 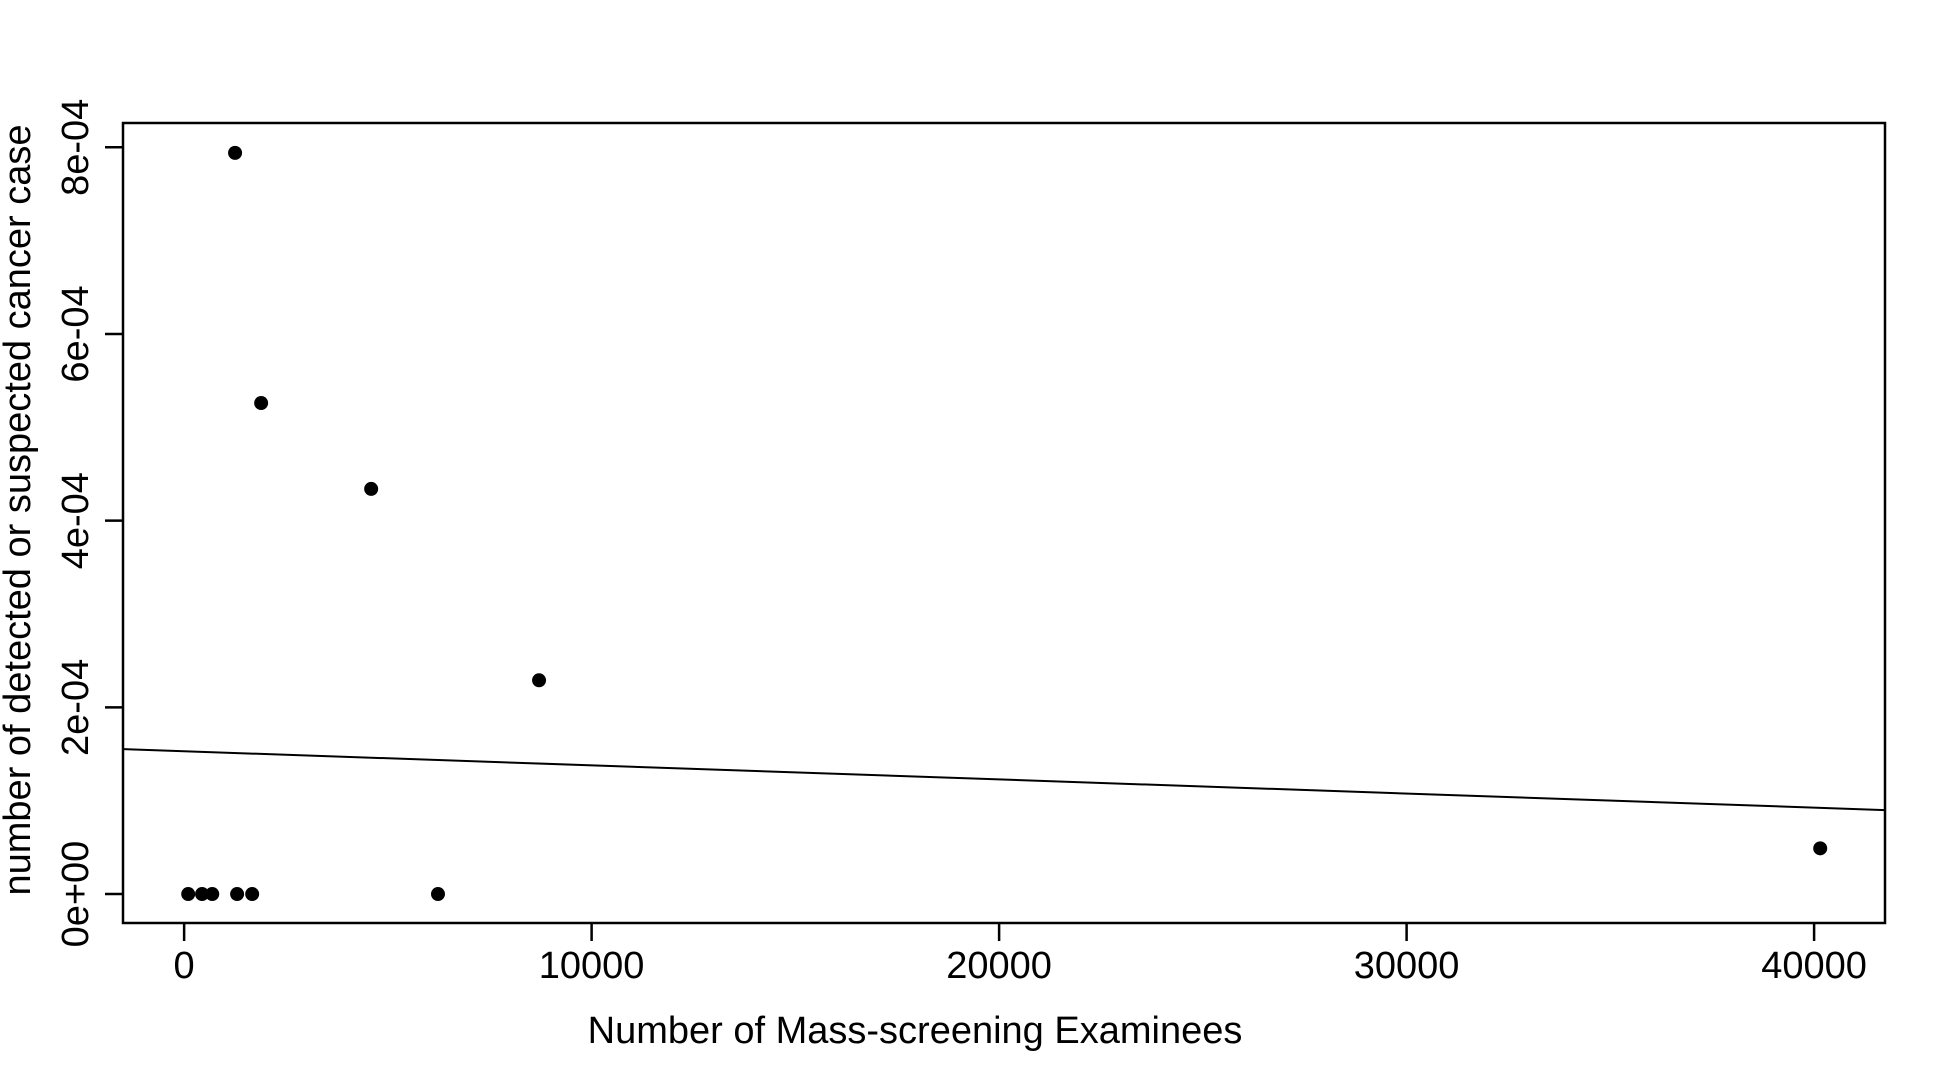 What do you see at coordinates (76, 894) in the screenshot?
I see `y-tick-label: 0e+00` at bounding box center [76, 894].